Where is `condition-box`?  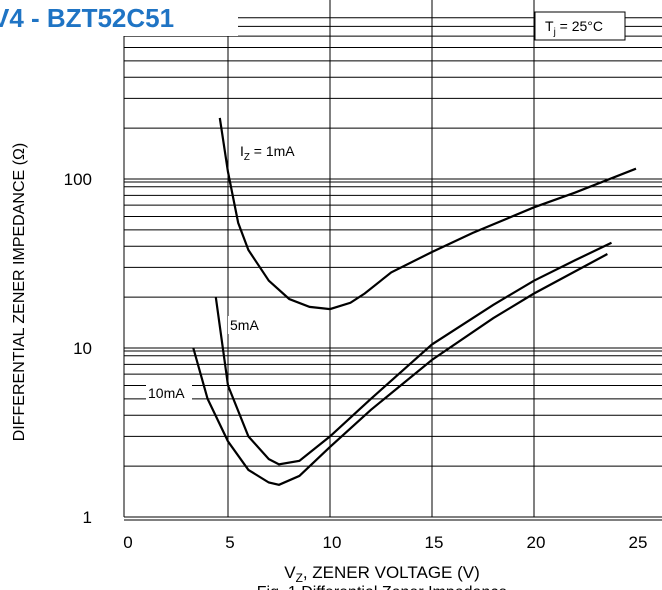
condition-box is located at coordinates (580, 26).